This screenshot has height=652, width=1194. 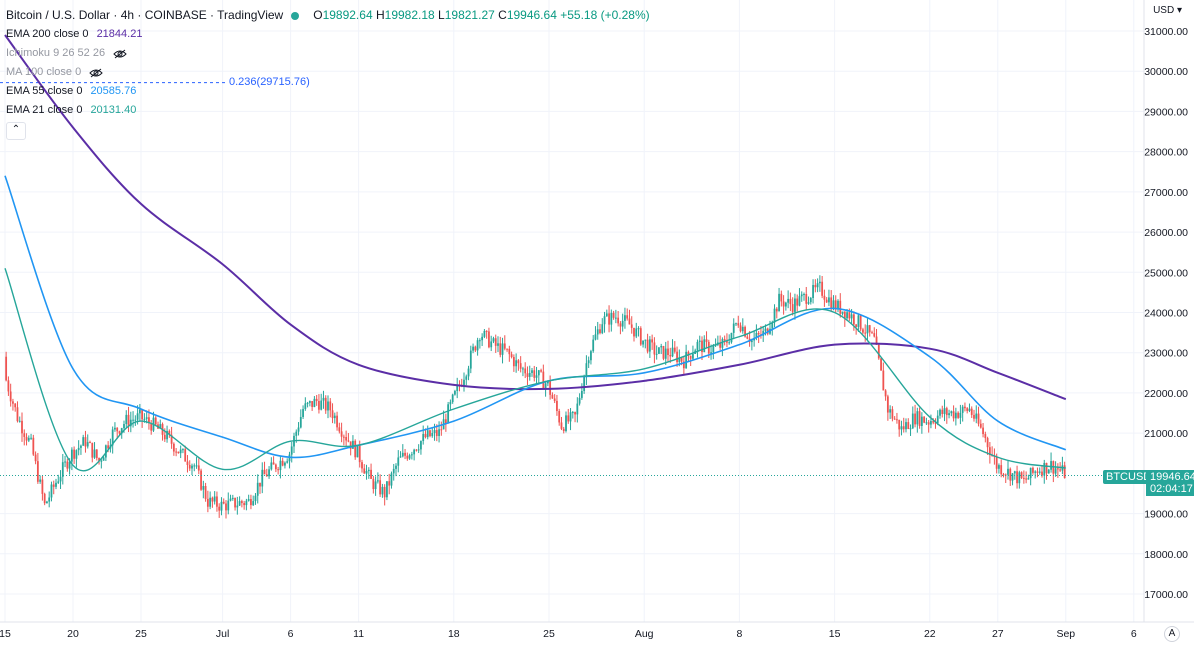 What do you see at coordinates (380, 15) in the screenshot?
I see `ohlc-high-label: H` at bounding box center [380, 15].